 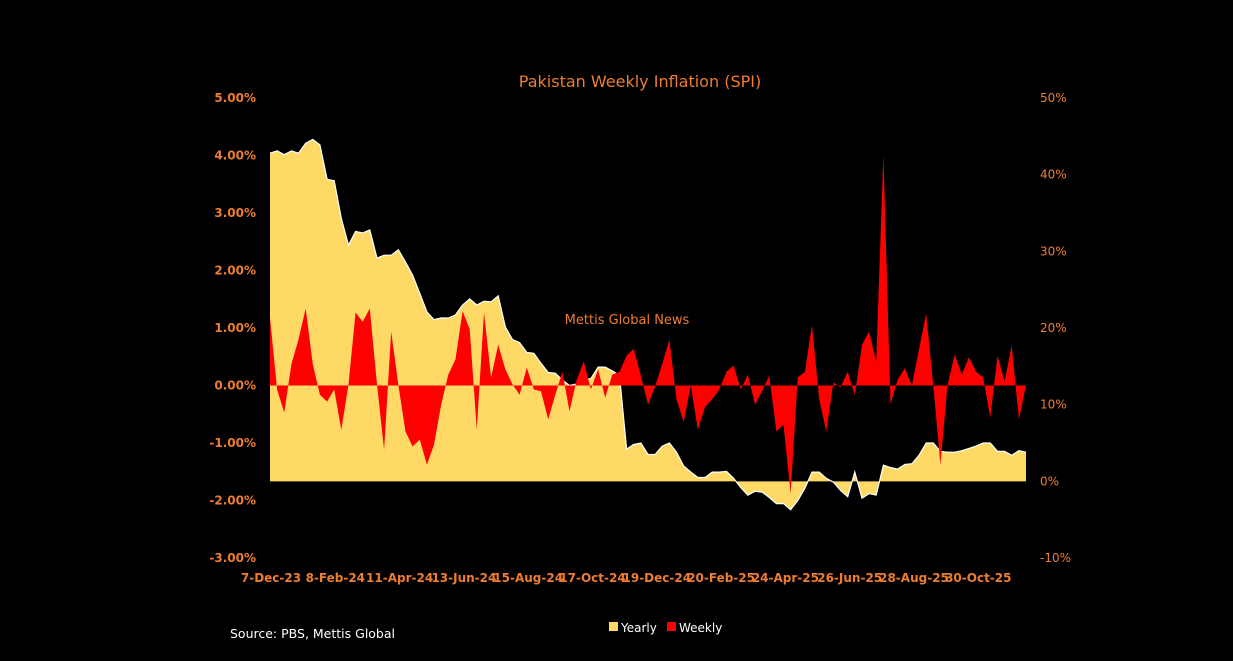 I want to click on left-axis-tick: 1.00%, so click(x=235, y=328).